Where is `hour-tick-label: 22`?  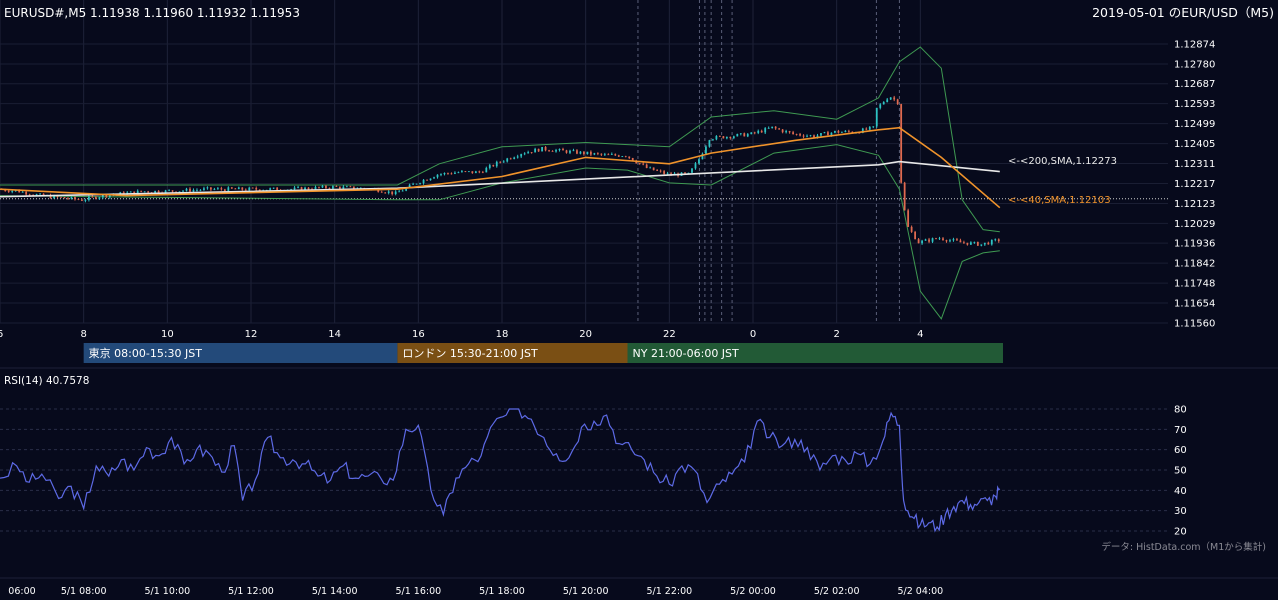
hour-tick-label: 22 is located at coordinates (669, 334).